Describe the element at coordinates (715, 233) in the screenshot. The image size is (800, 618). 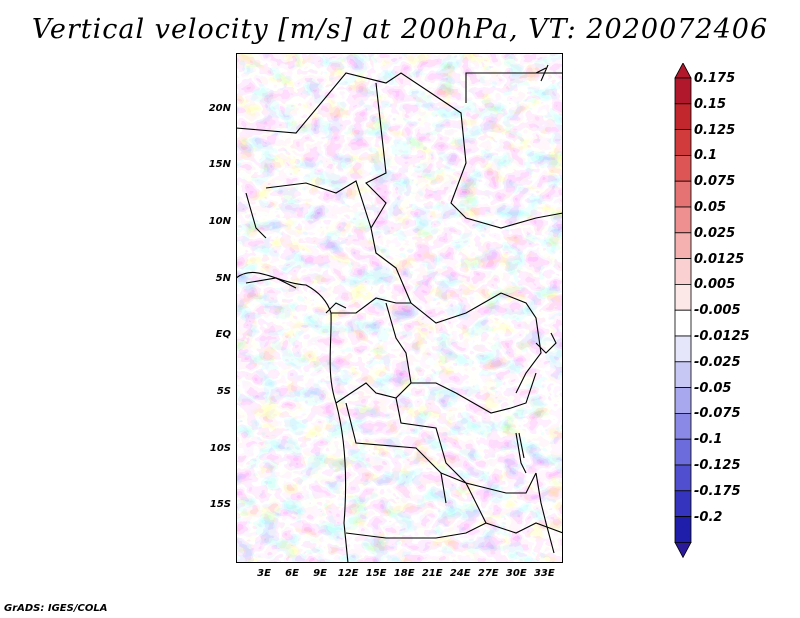
I see `colorbar-level-label: 0.025` at that location.